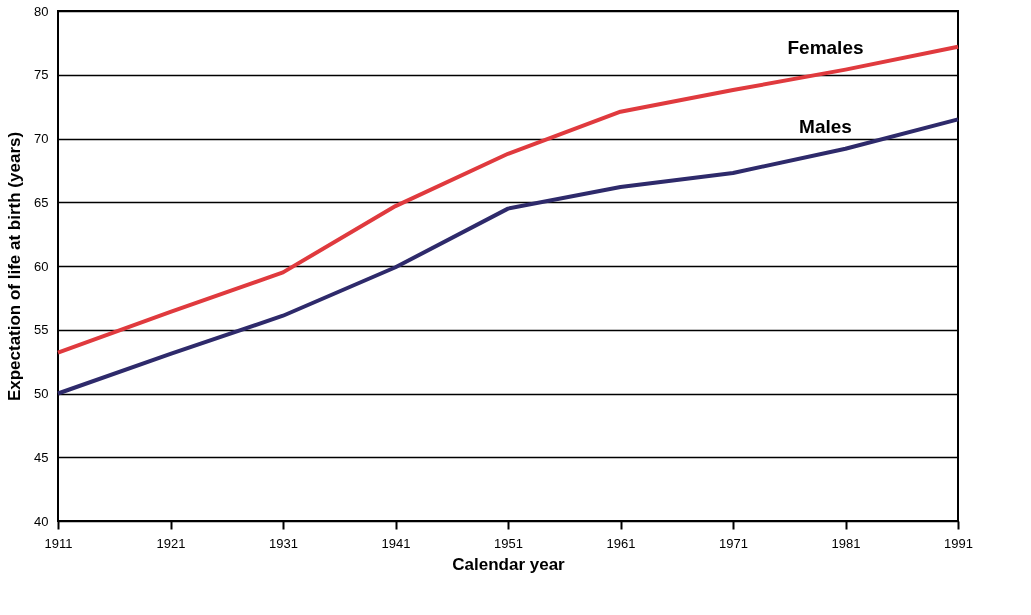  I want to click on y-tick-label: 45, so click(41, 457).